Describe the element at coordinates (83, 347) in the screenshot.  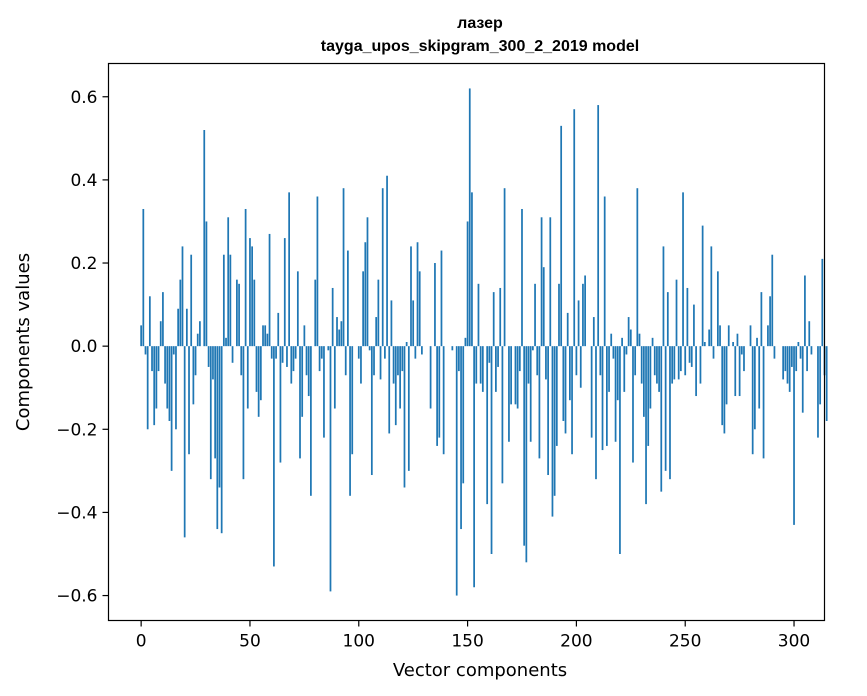
I see `y-tick-label: 0.0` at that location.